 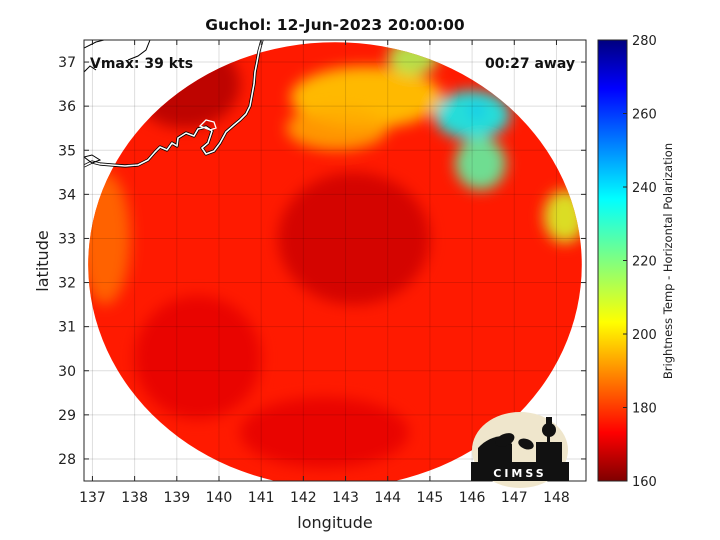 What do you see at coordinates (345, 498) in the screenshot?
I see `x-tick-label: 143` at bounding box center [345, 498].